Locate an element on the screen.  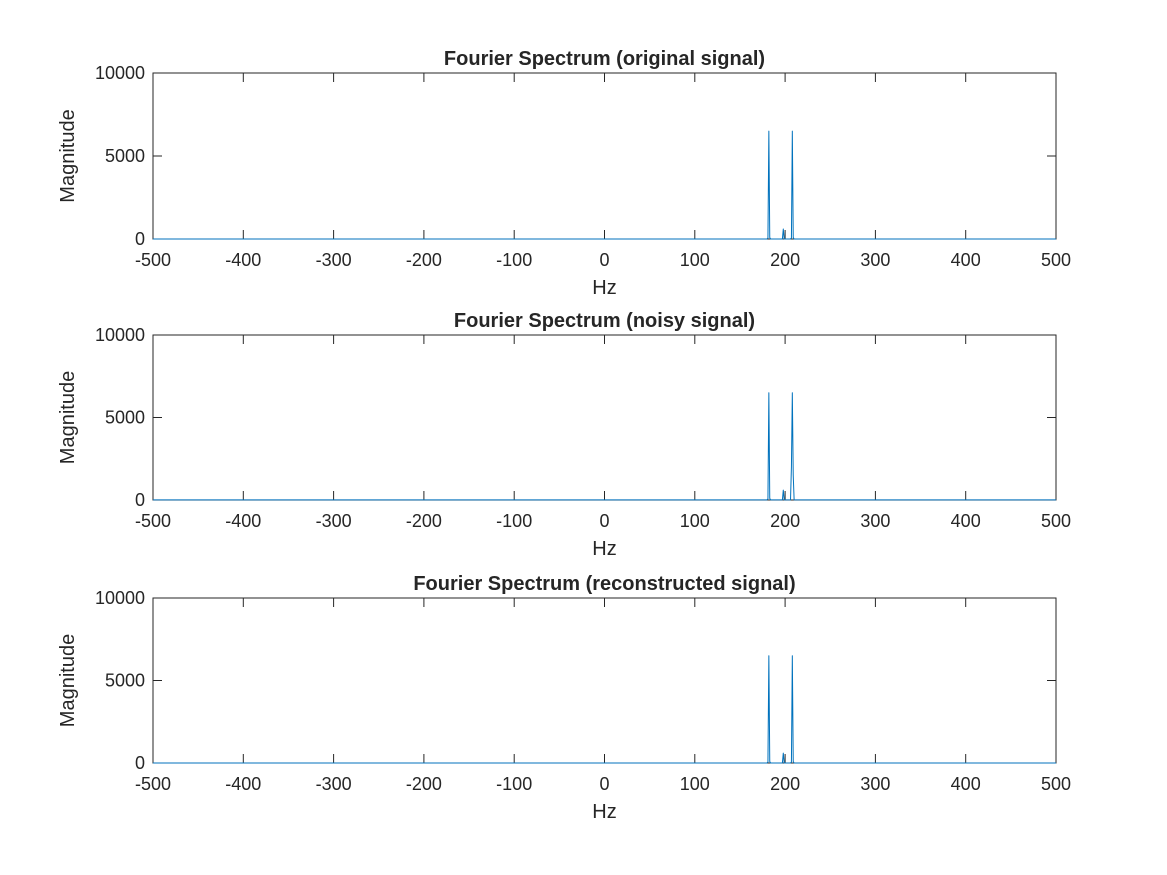
chart-title: Fourier Spectrum (reconstructed signal) is located at coordinates (604, 584).